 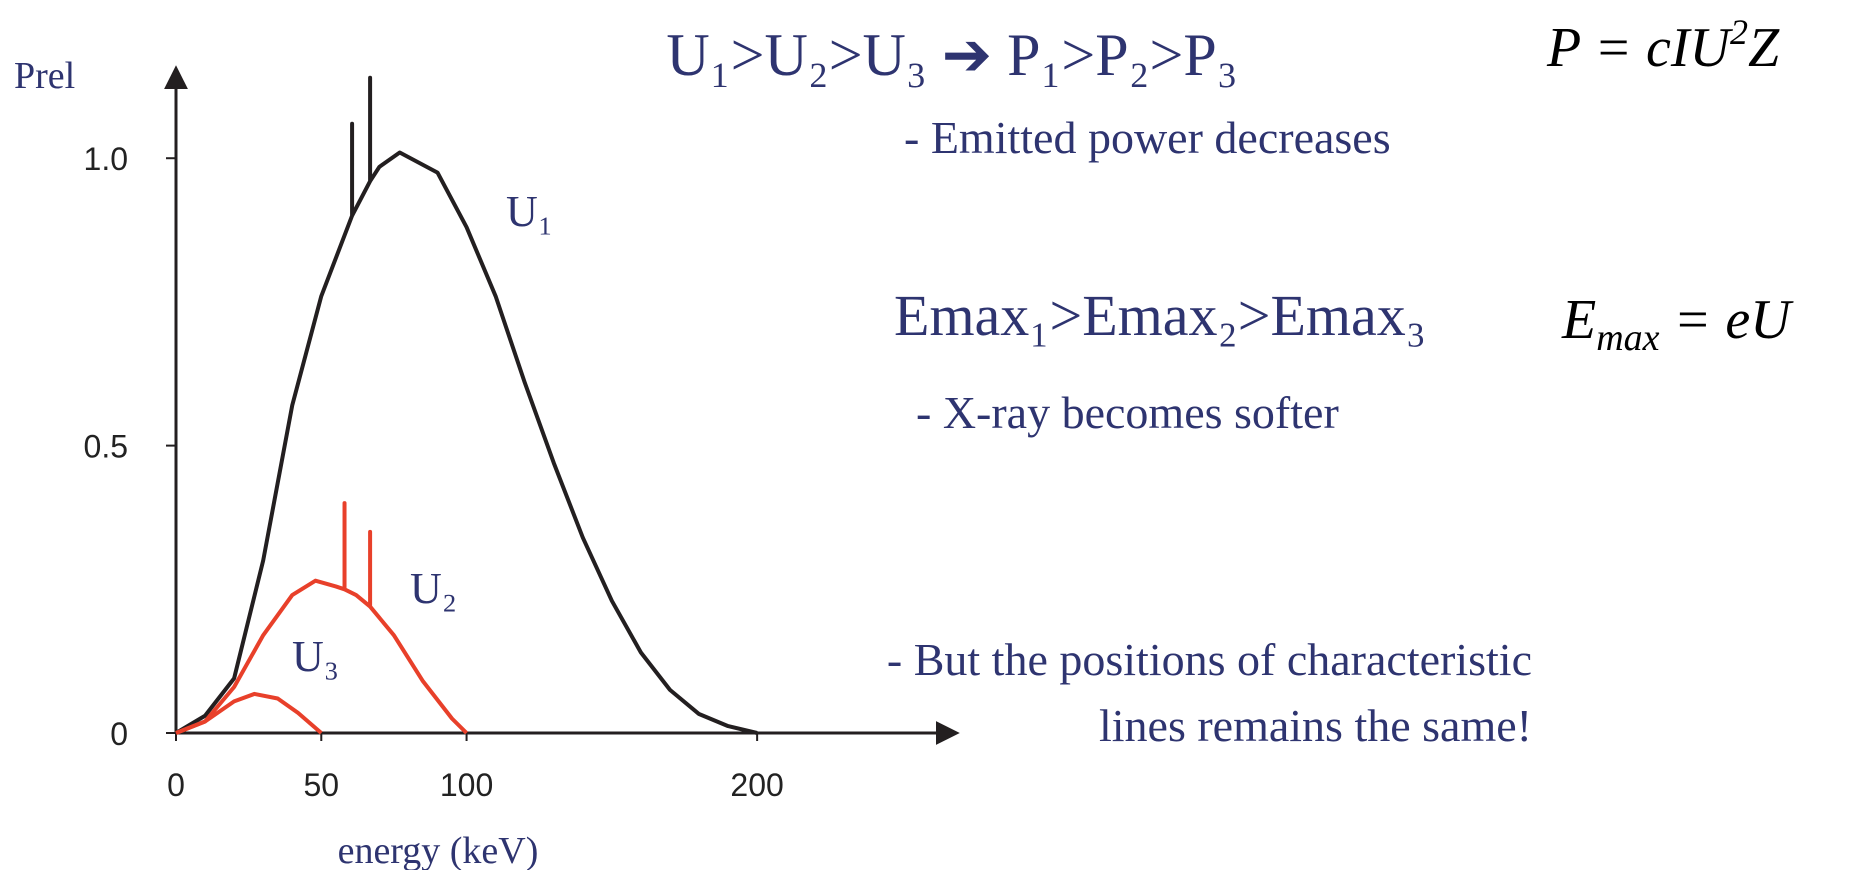 What do you see at coordinates (433, 588) in the screenshot?
I see `curve-label: U₂` at bounding box center [433, 588].